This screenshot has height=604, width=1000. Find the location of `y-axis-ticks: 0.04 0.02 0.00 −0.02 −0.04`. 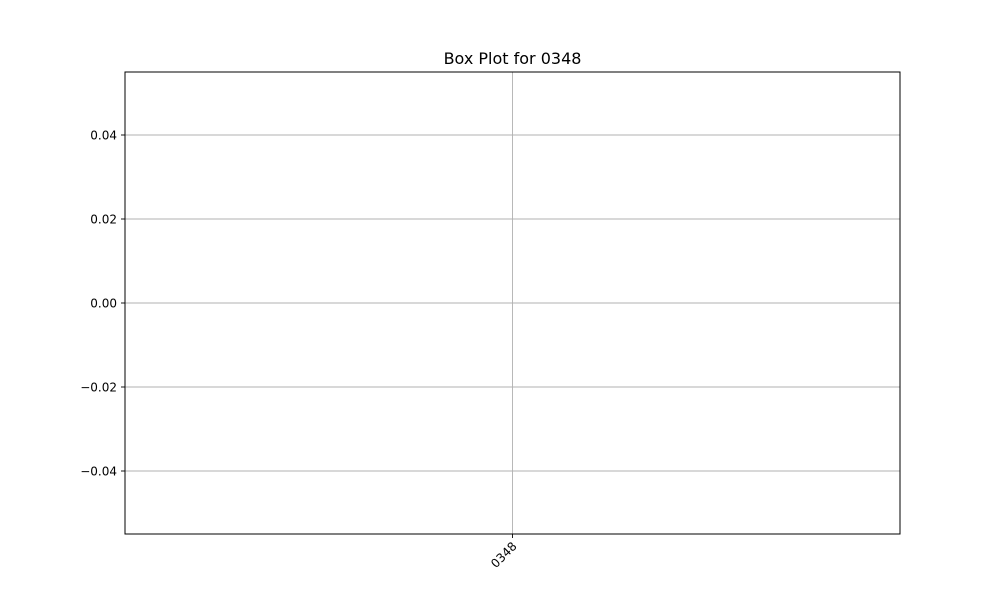

y-axis-ticks: 0.04 0.02 0.00 −0.02 −0.04 is located at coordinates (102, 304).